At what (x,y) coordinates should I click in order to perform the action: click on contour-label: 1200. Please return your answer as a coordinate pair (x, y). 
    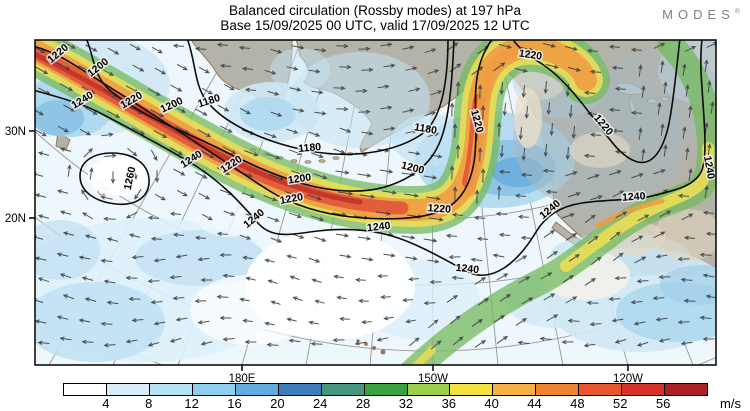
    Looking at the image, I should click on (299, 178).